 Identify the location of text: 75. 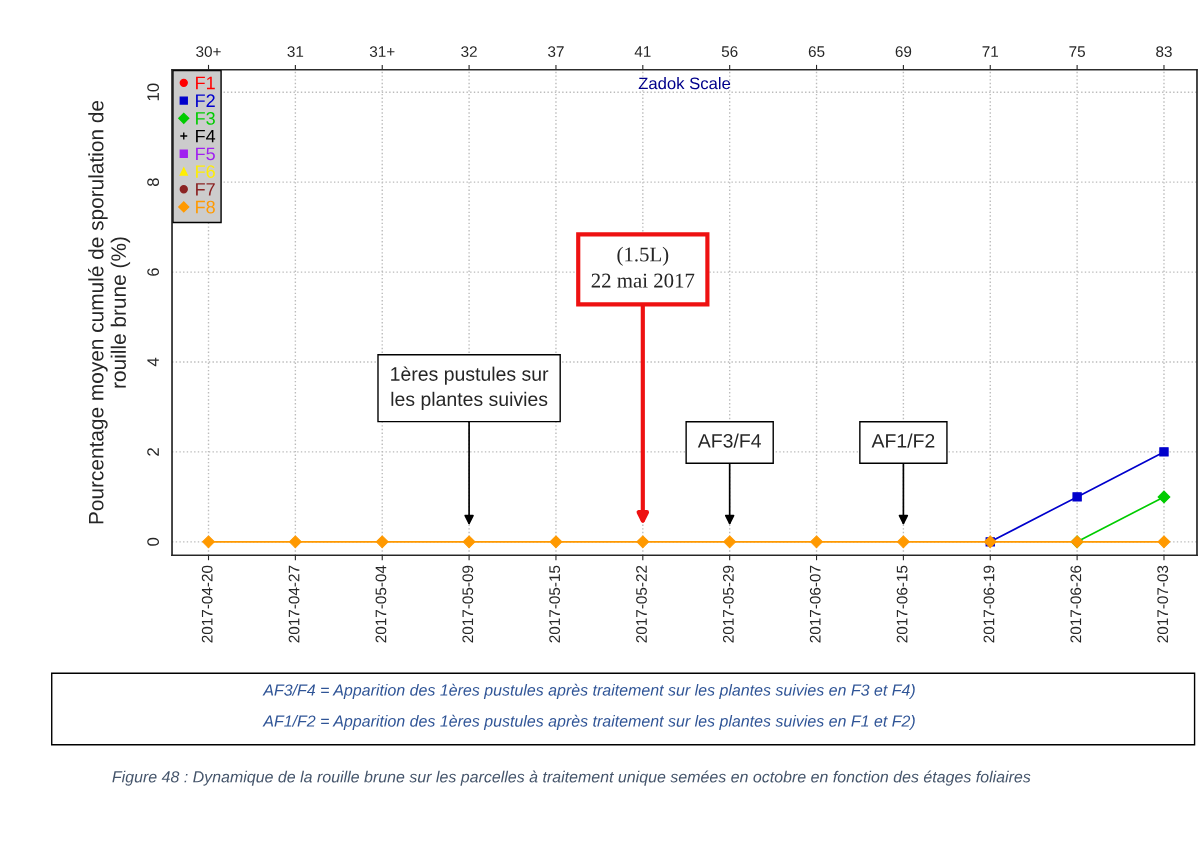
(1077, 51).